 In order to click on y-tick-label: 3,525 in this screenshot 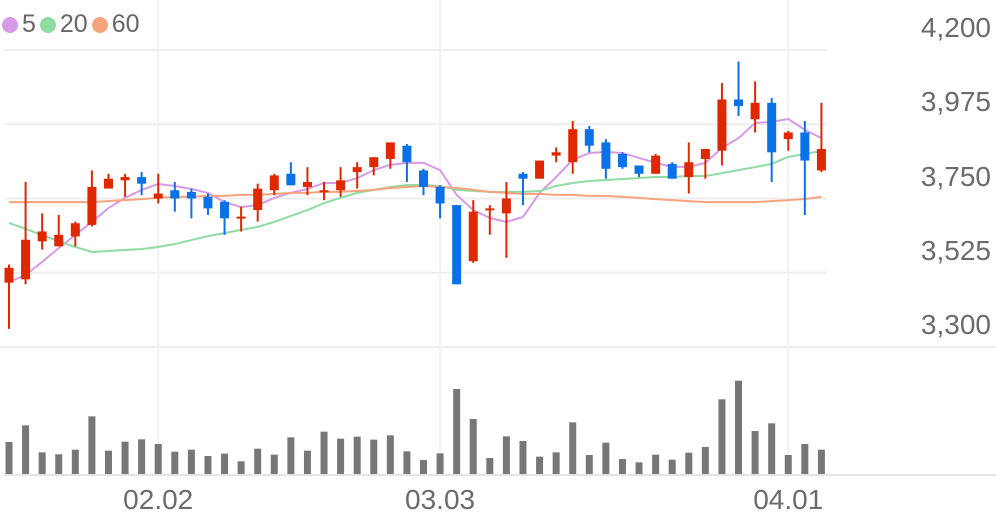, I will do `click(955, 250)`.